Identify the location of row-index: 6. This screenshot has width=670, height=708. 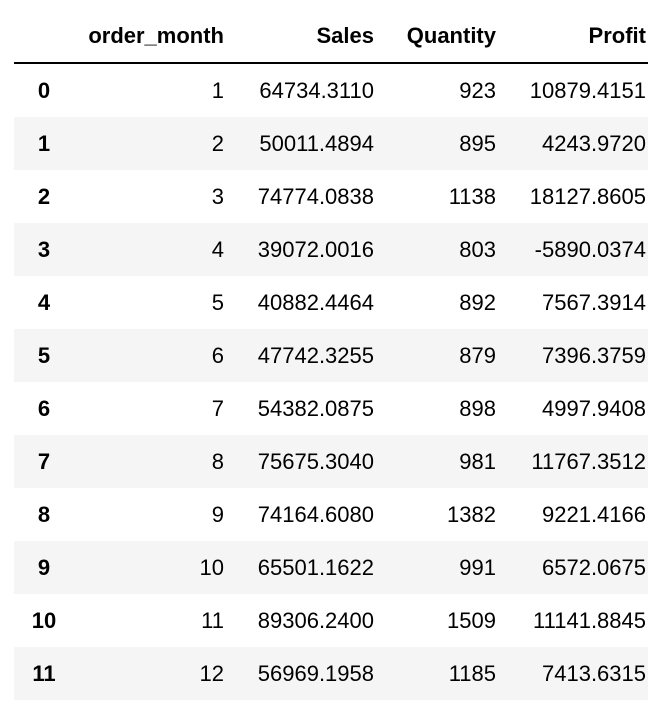
(44, 408).